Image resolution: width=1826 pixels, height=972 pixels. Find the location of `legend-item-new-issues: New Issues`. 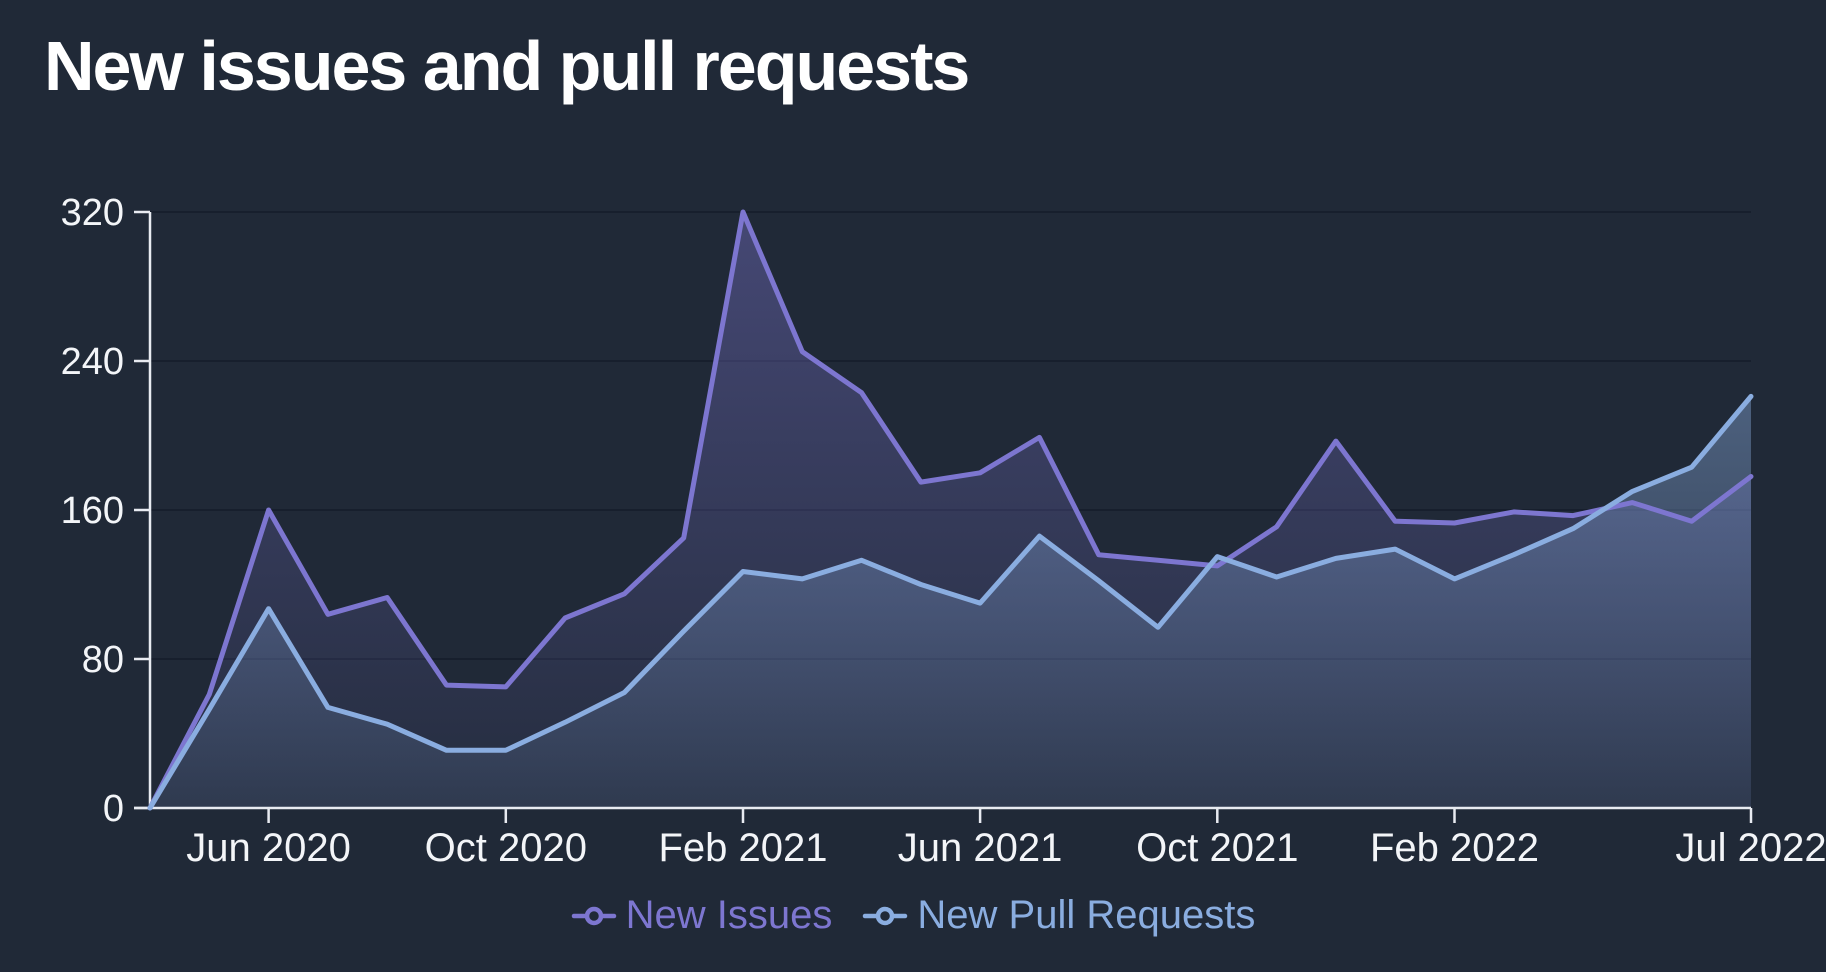

legend-item-new-issues: New Issues is located at coordinates (702, 915).